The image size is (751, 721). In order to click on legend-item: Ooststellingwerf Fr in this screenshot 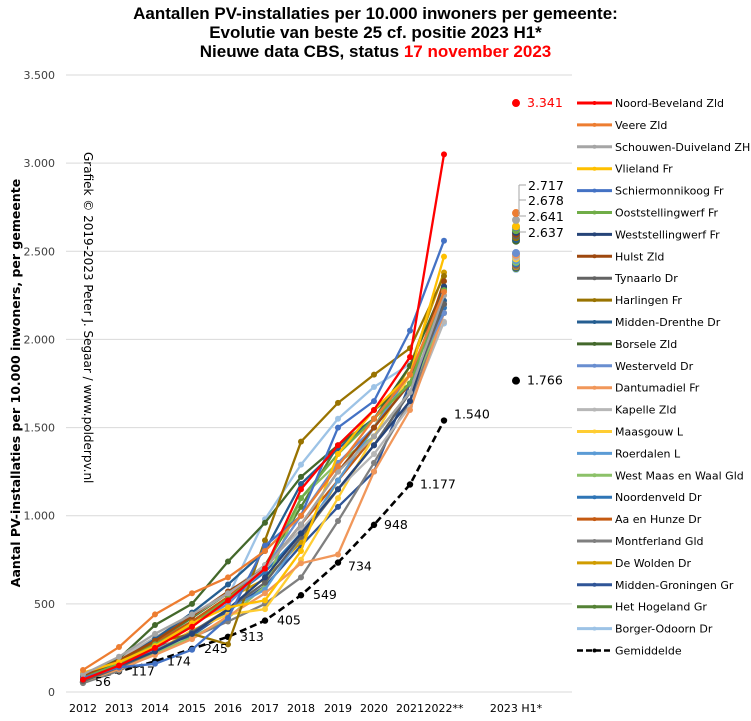, I will do `click(648, 213)`.